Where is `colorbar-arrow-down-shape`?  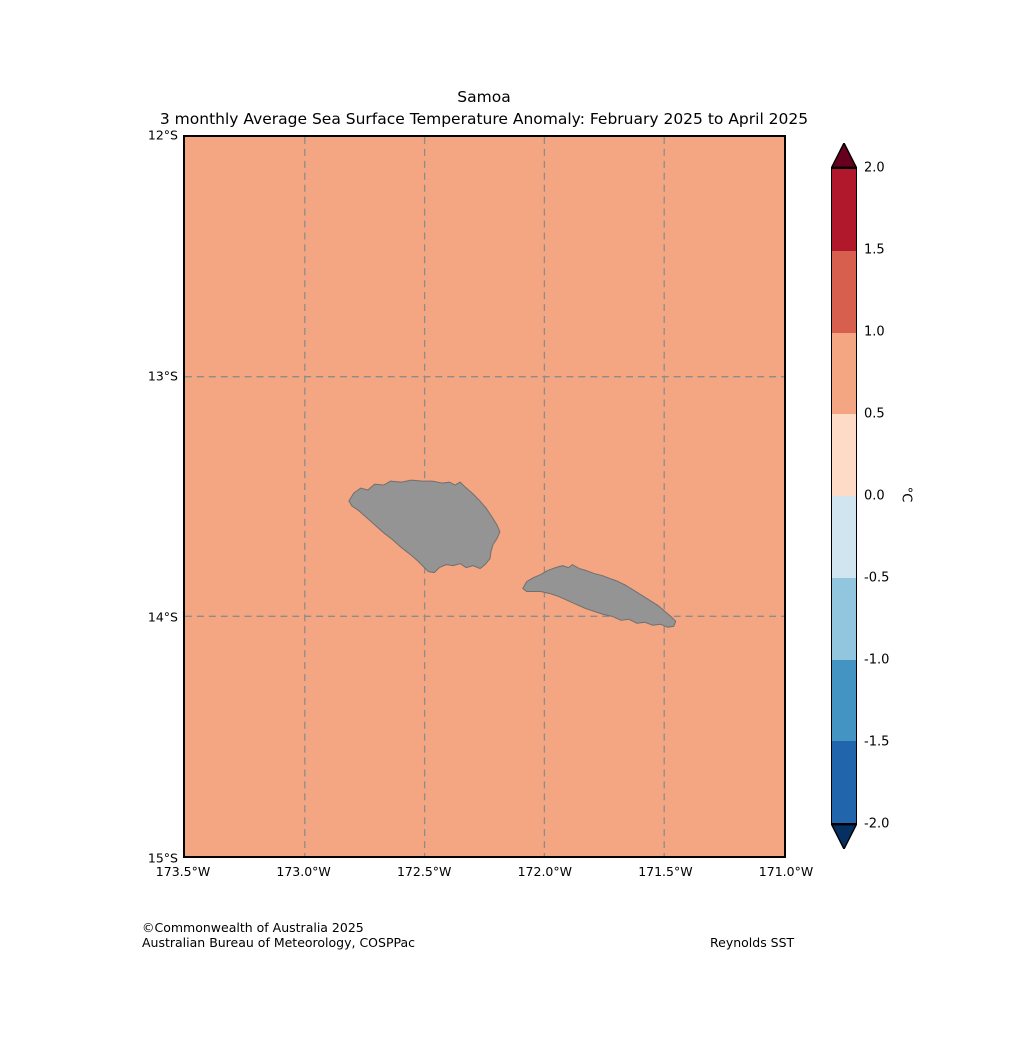
colorbar-arrow-down-shape is located at coordinates (844, 836).